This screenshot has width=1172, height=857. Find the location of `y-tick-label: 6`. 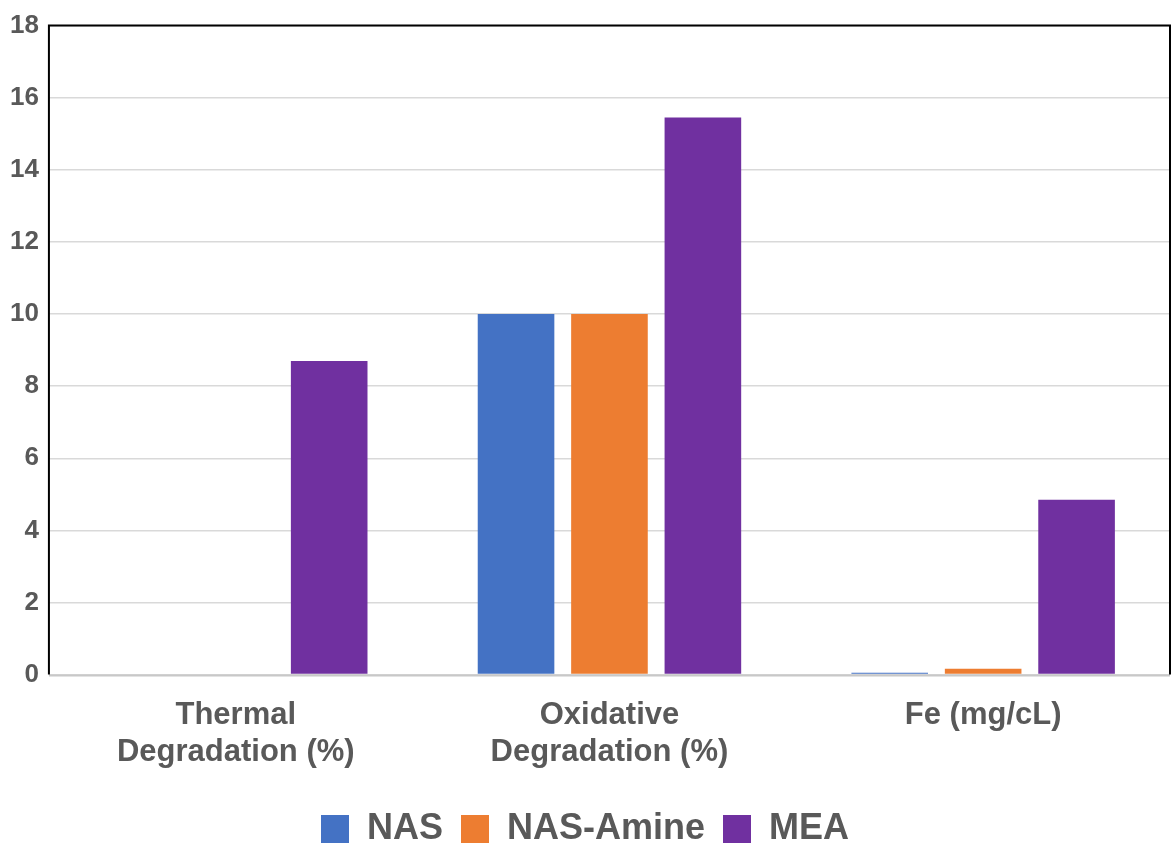

y-tick-label: 6 is located at coordinates (31, 456).